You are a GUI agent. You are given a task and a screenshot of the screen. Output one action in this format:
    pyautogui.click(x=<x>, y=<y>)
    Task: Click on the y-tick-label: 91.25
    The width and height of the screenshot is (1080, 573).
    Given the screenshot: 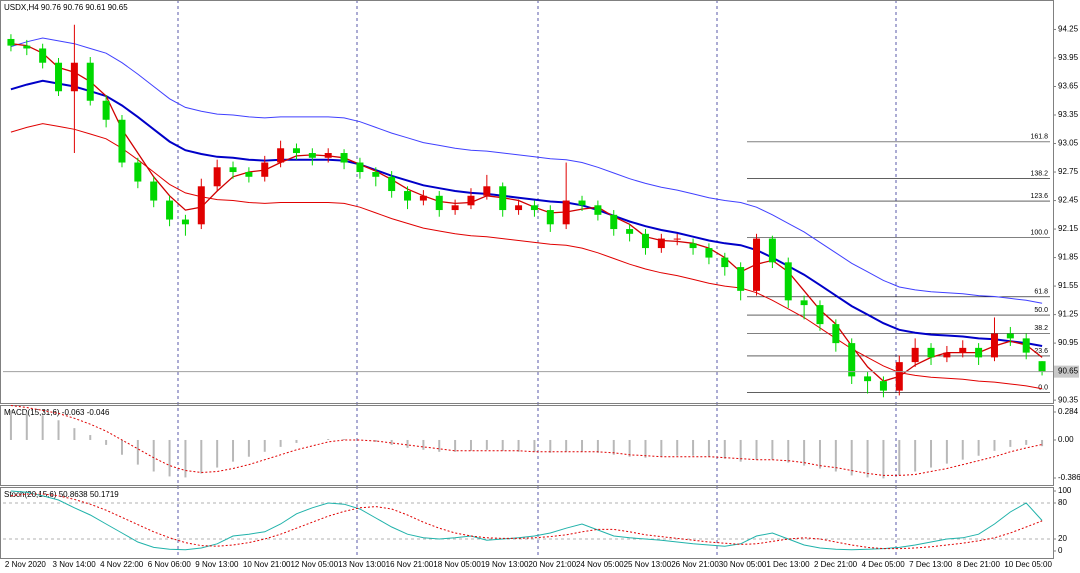 What is the action you would take?
    pyautogui.click(x=1068, y=314)
    